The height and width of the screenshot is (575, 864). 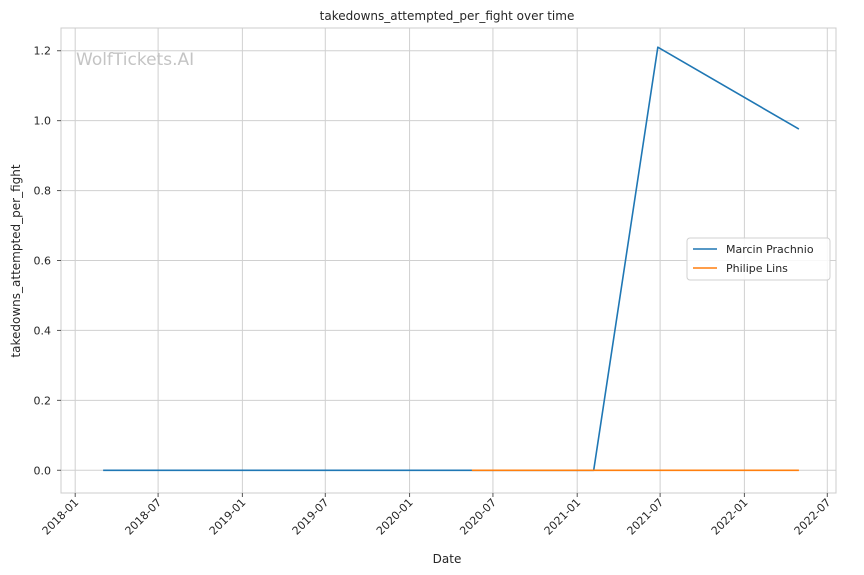 I want to click on x-tick-label: 2022-01, so click(x=730, y=517).